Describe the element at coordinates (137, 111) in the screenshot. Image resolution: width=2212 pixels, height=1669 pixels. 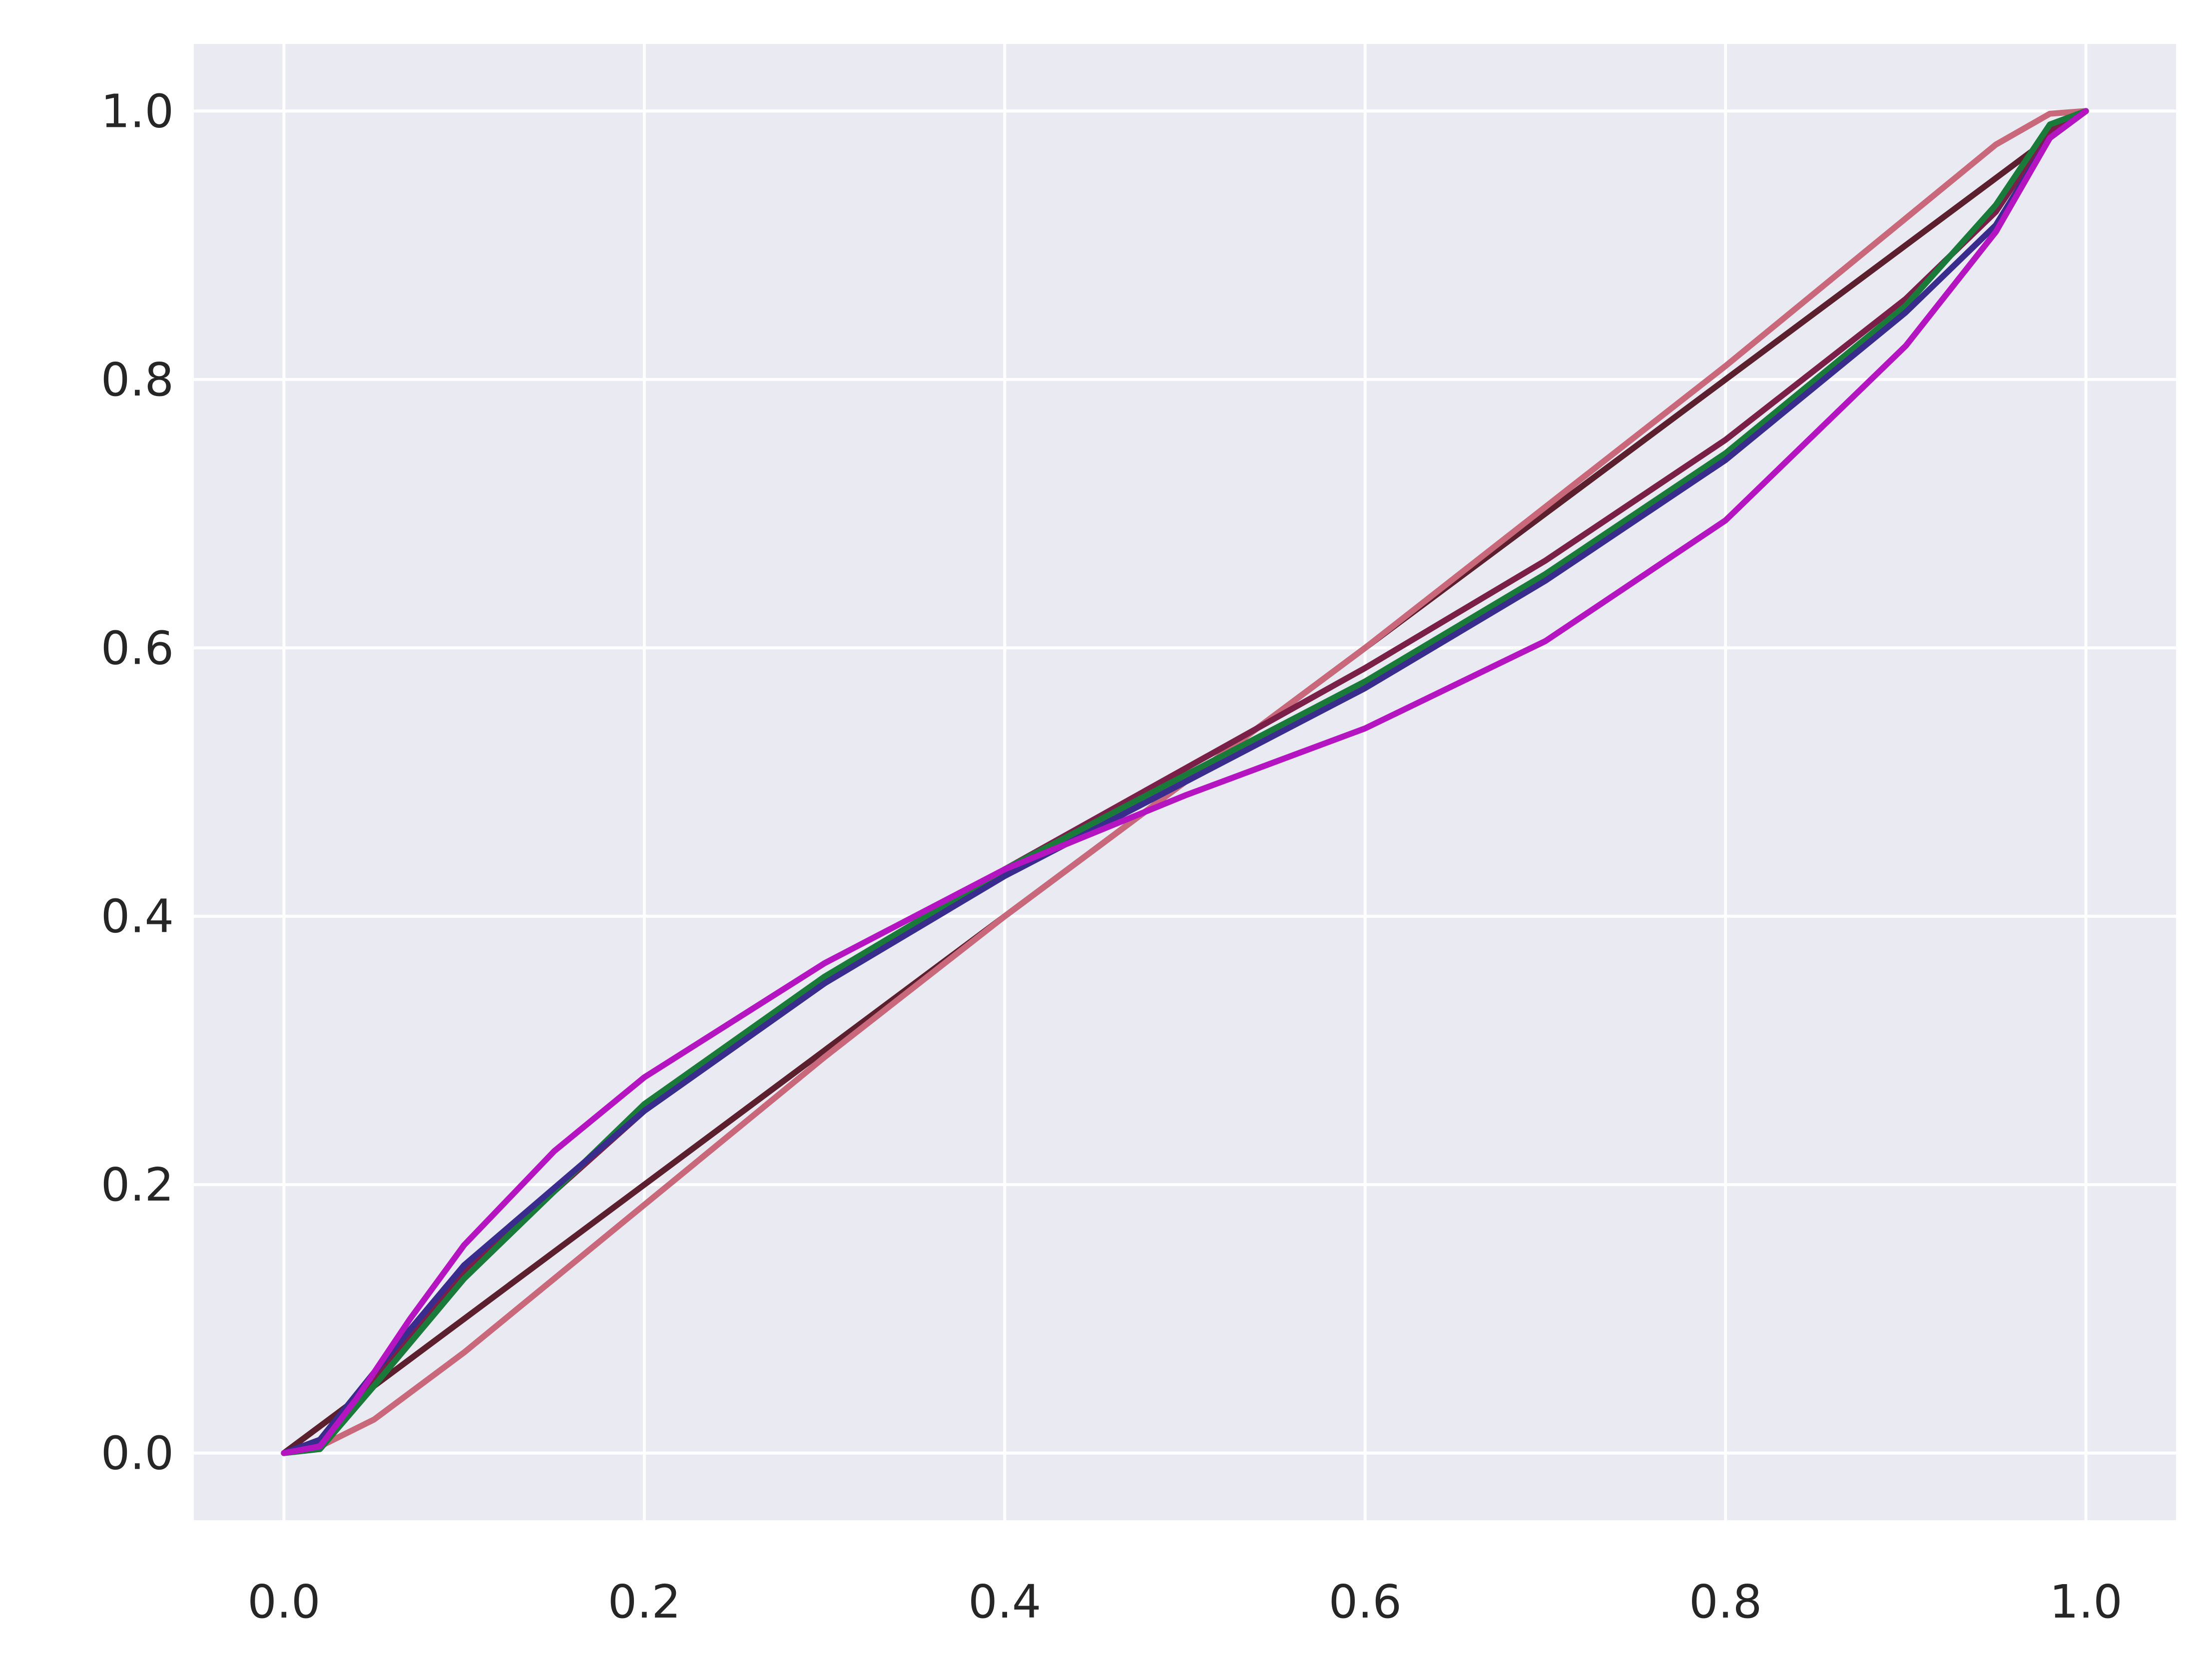
I see `y-tick-label: 1.0` at that location.